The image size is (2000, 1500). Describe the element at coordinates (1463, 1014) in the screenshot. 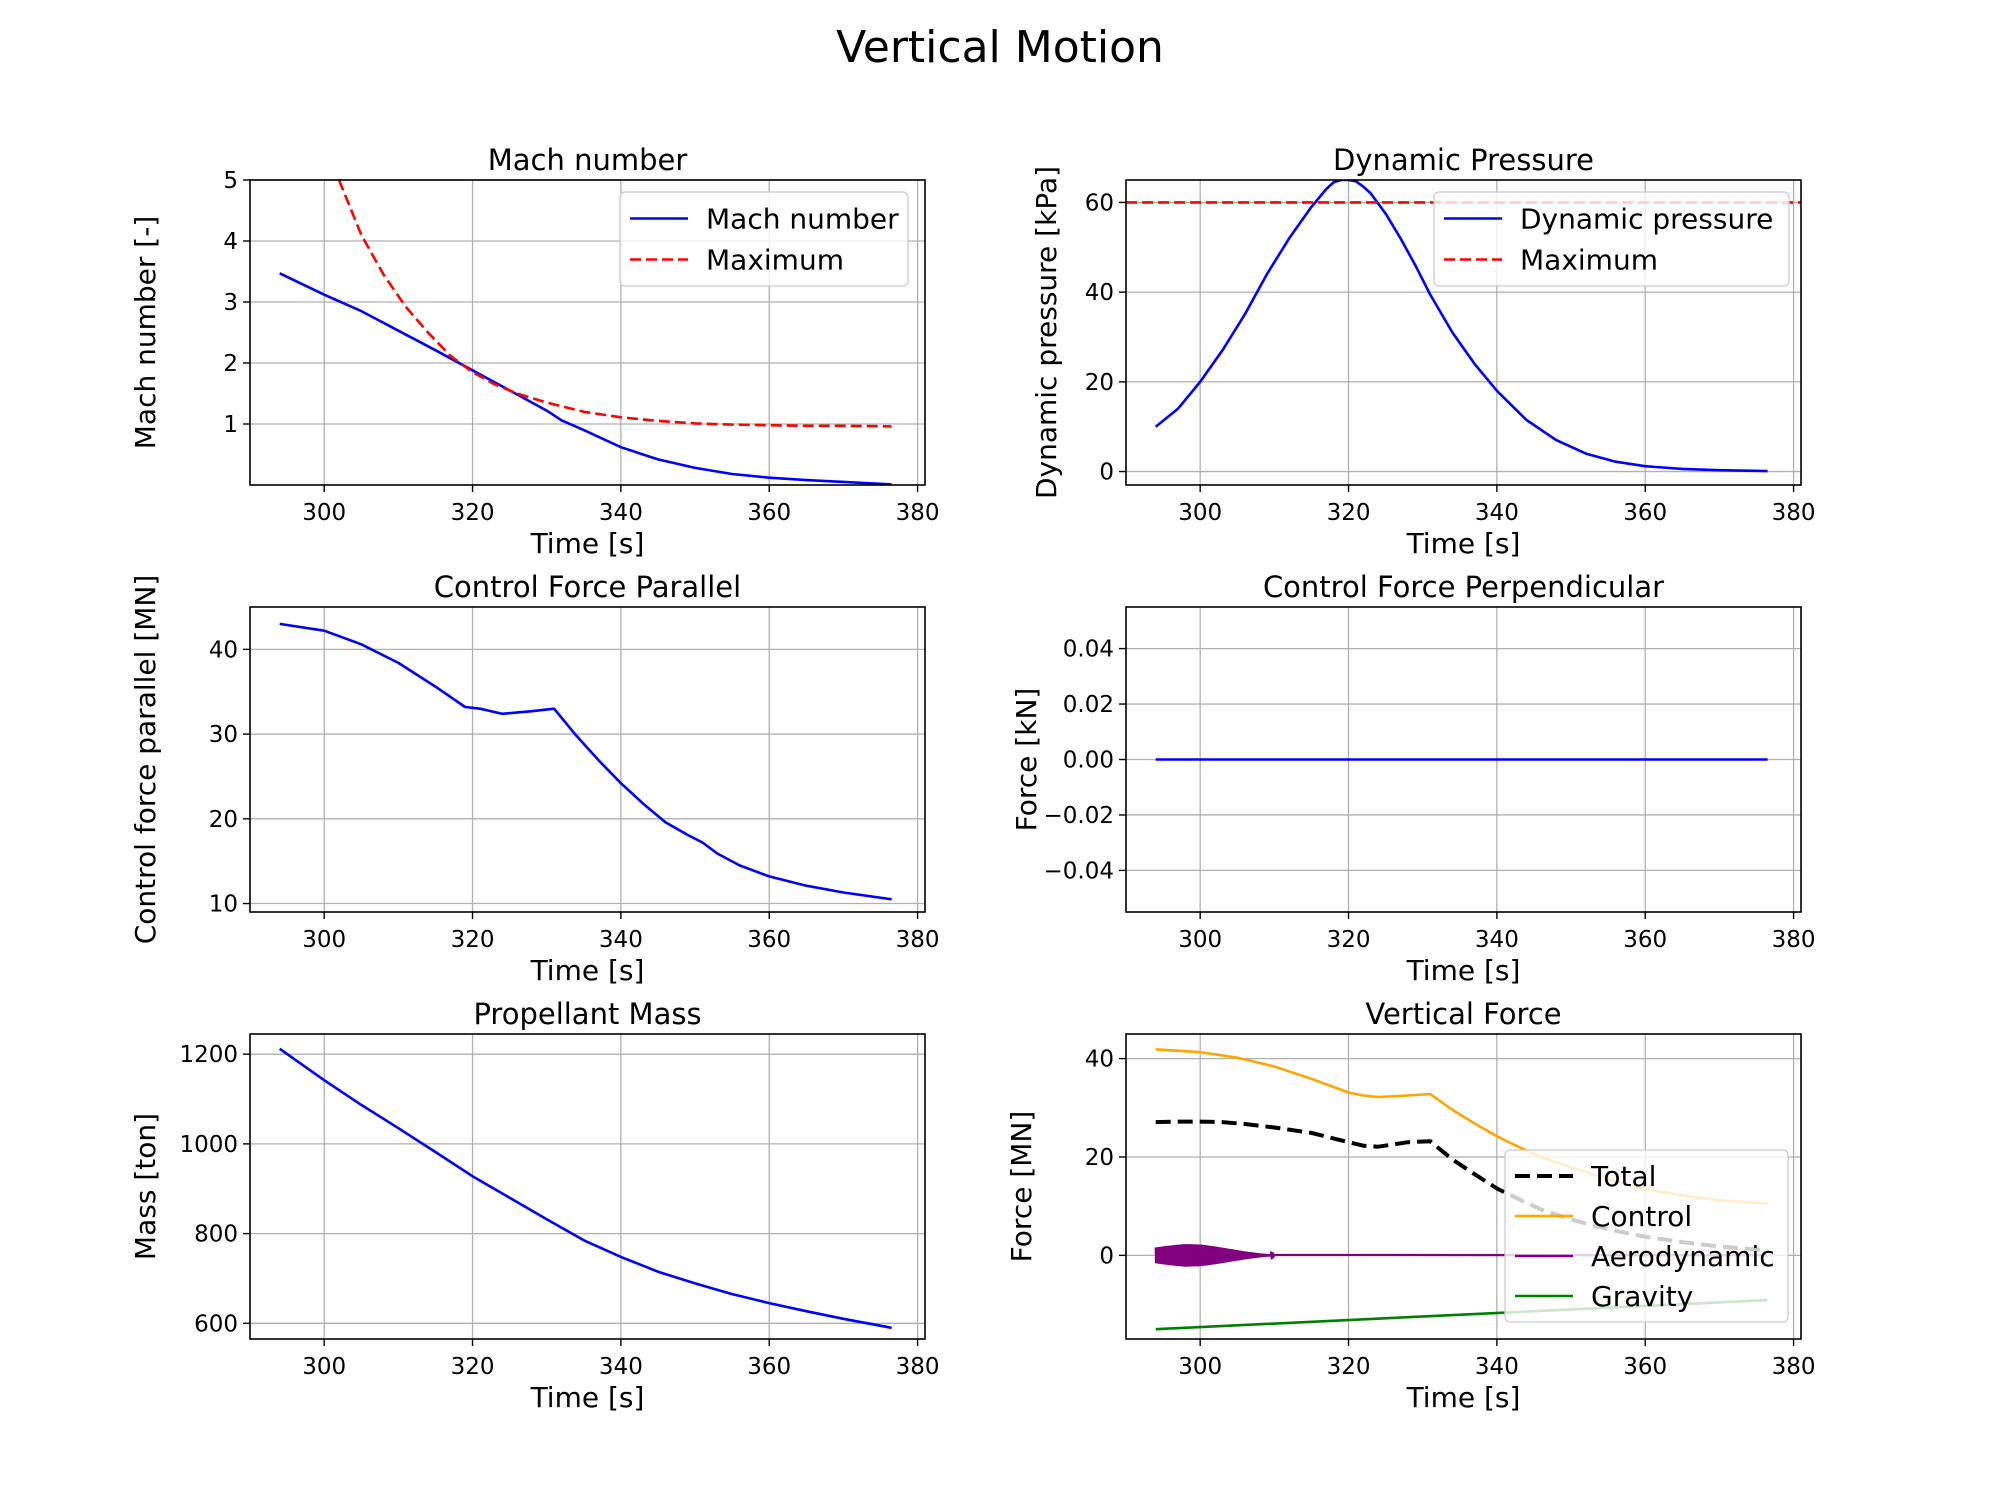

I see `chart5-title: Vertical Force` at that location.